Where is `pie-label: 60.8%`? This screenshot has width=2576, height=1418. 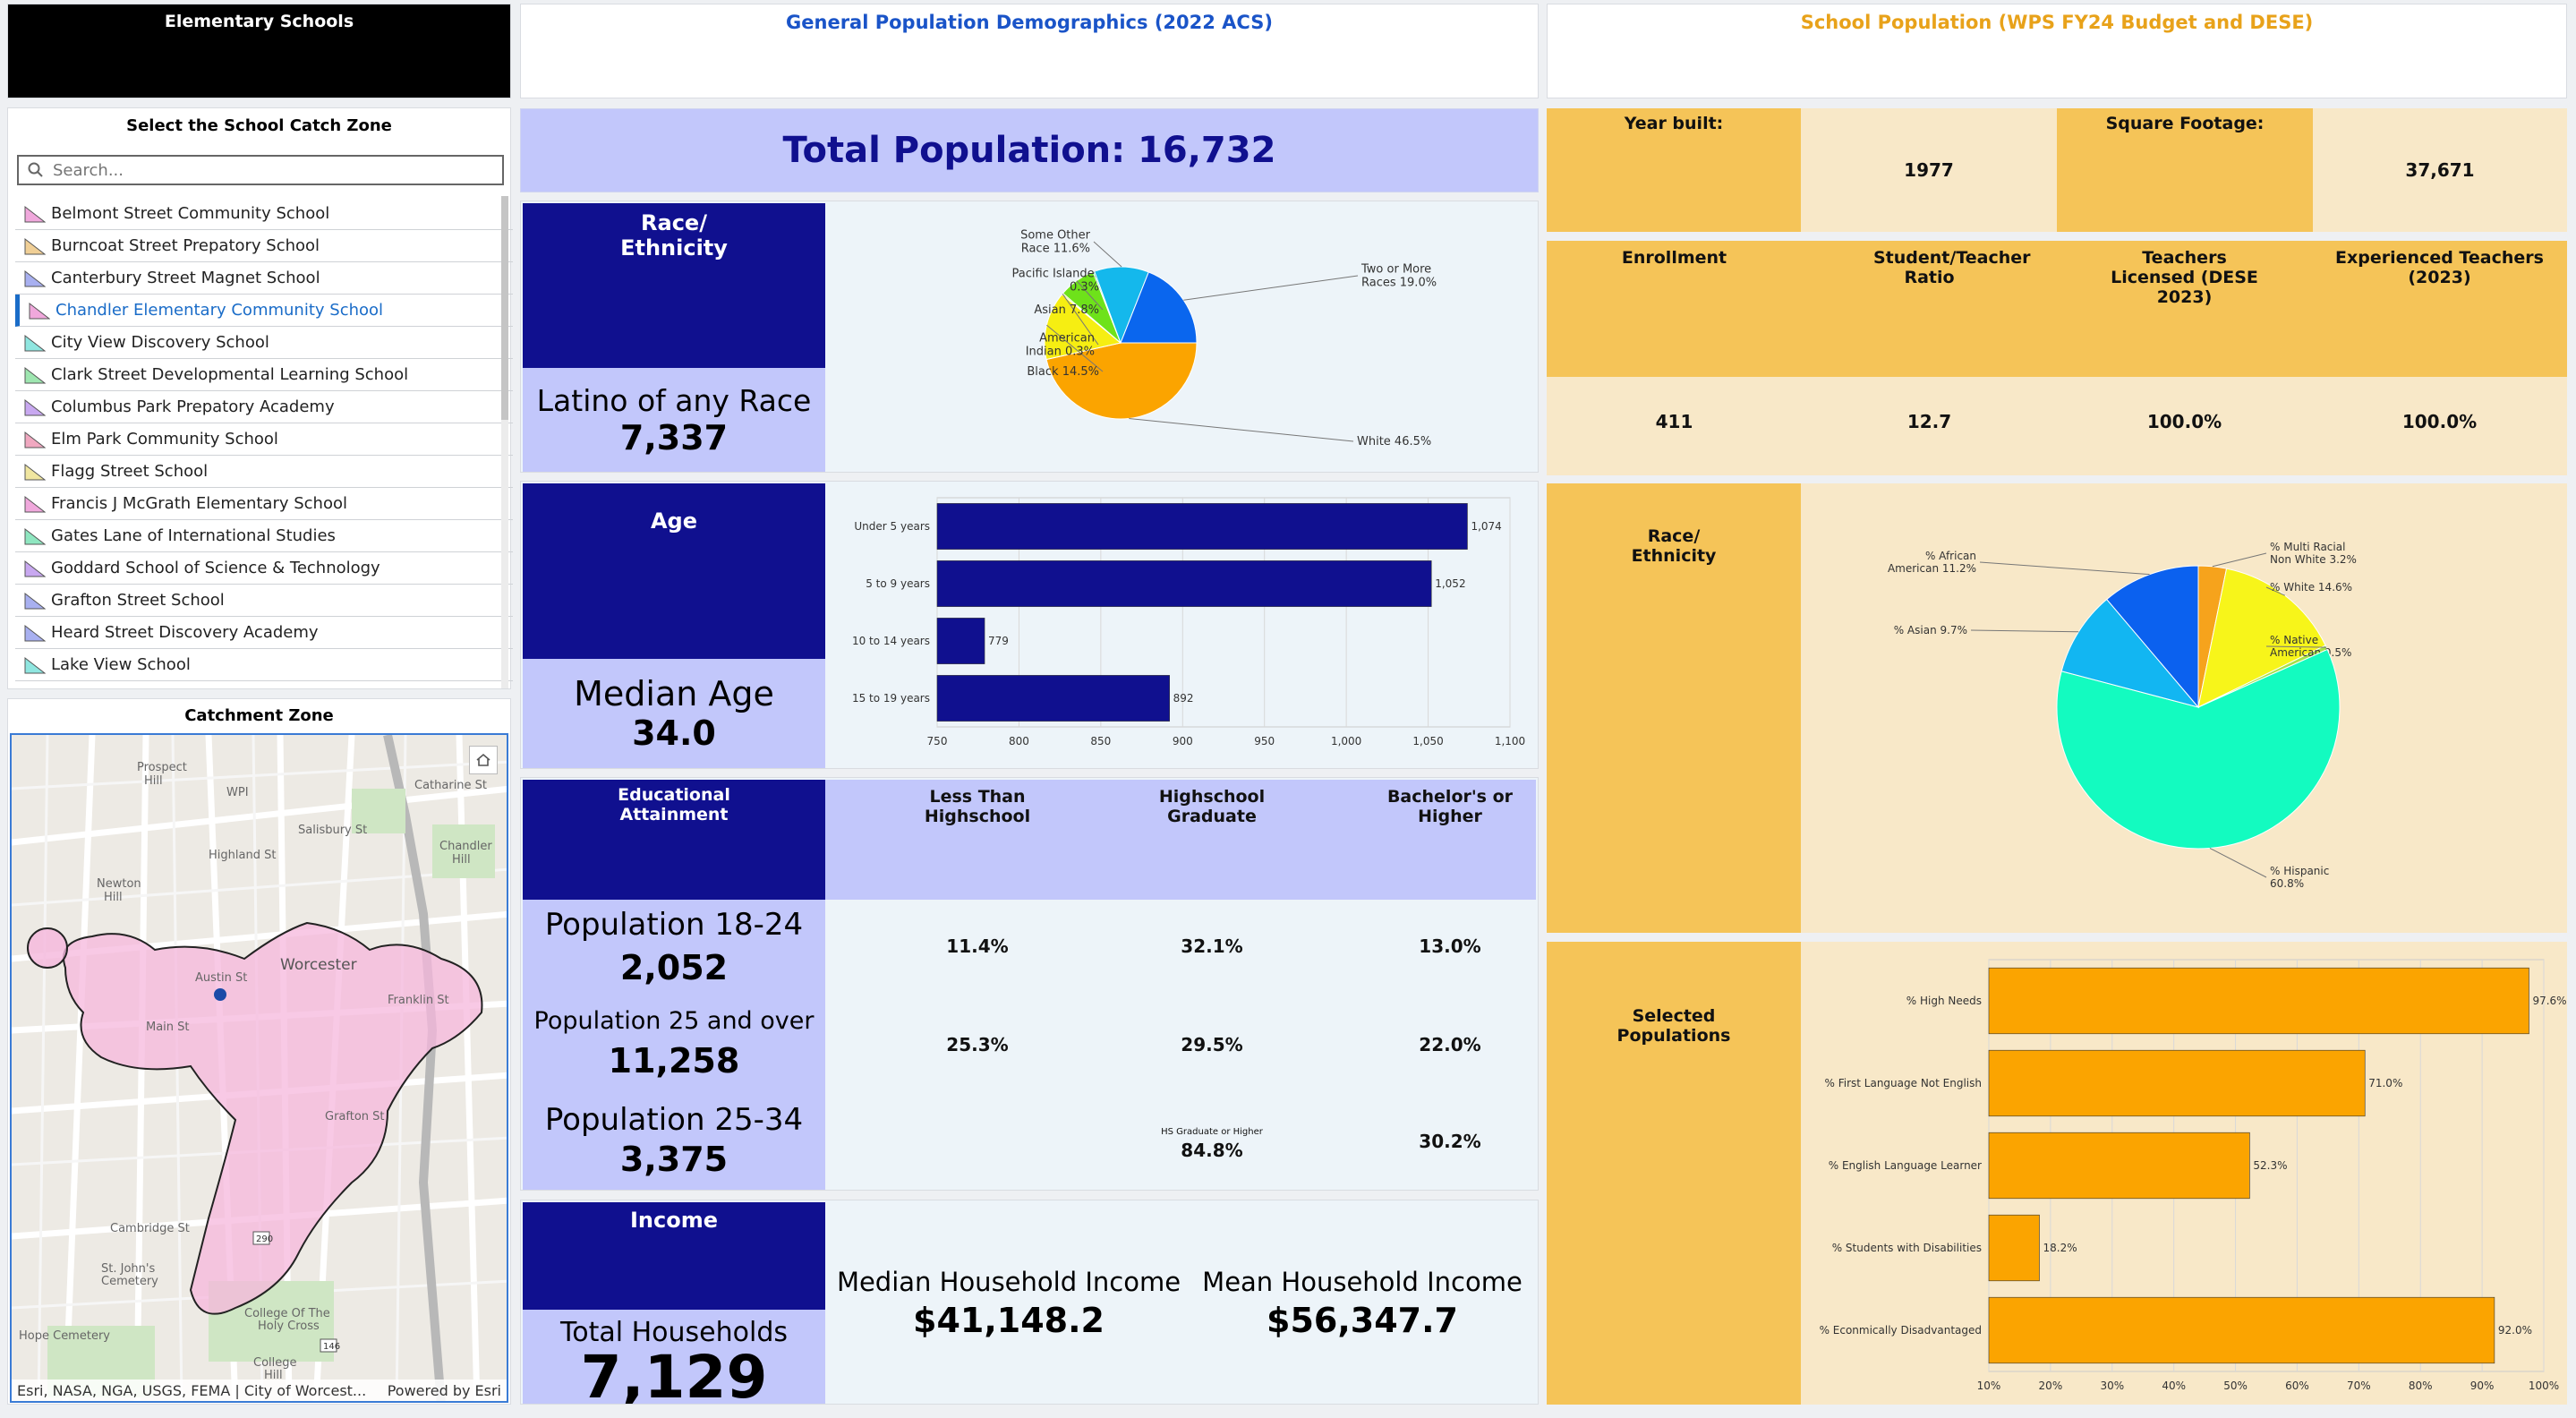 pie-label: 60.8% is located at coordinates (2287, 883).